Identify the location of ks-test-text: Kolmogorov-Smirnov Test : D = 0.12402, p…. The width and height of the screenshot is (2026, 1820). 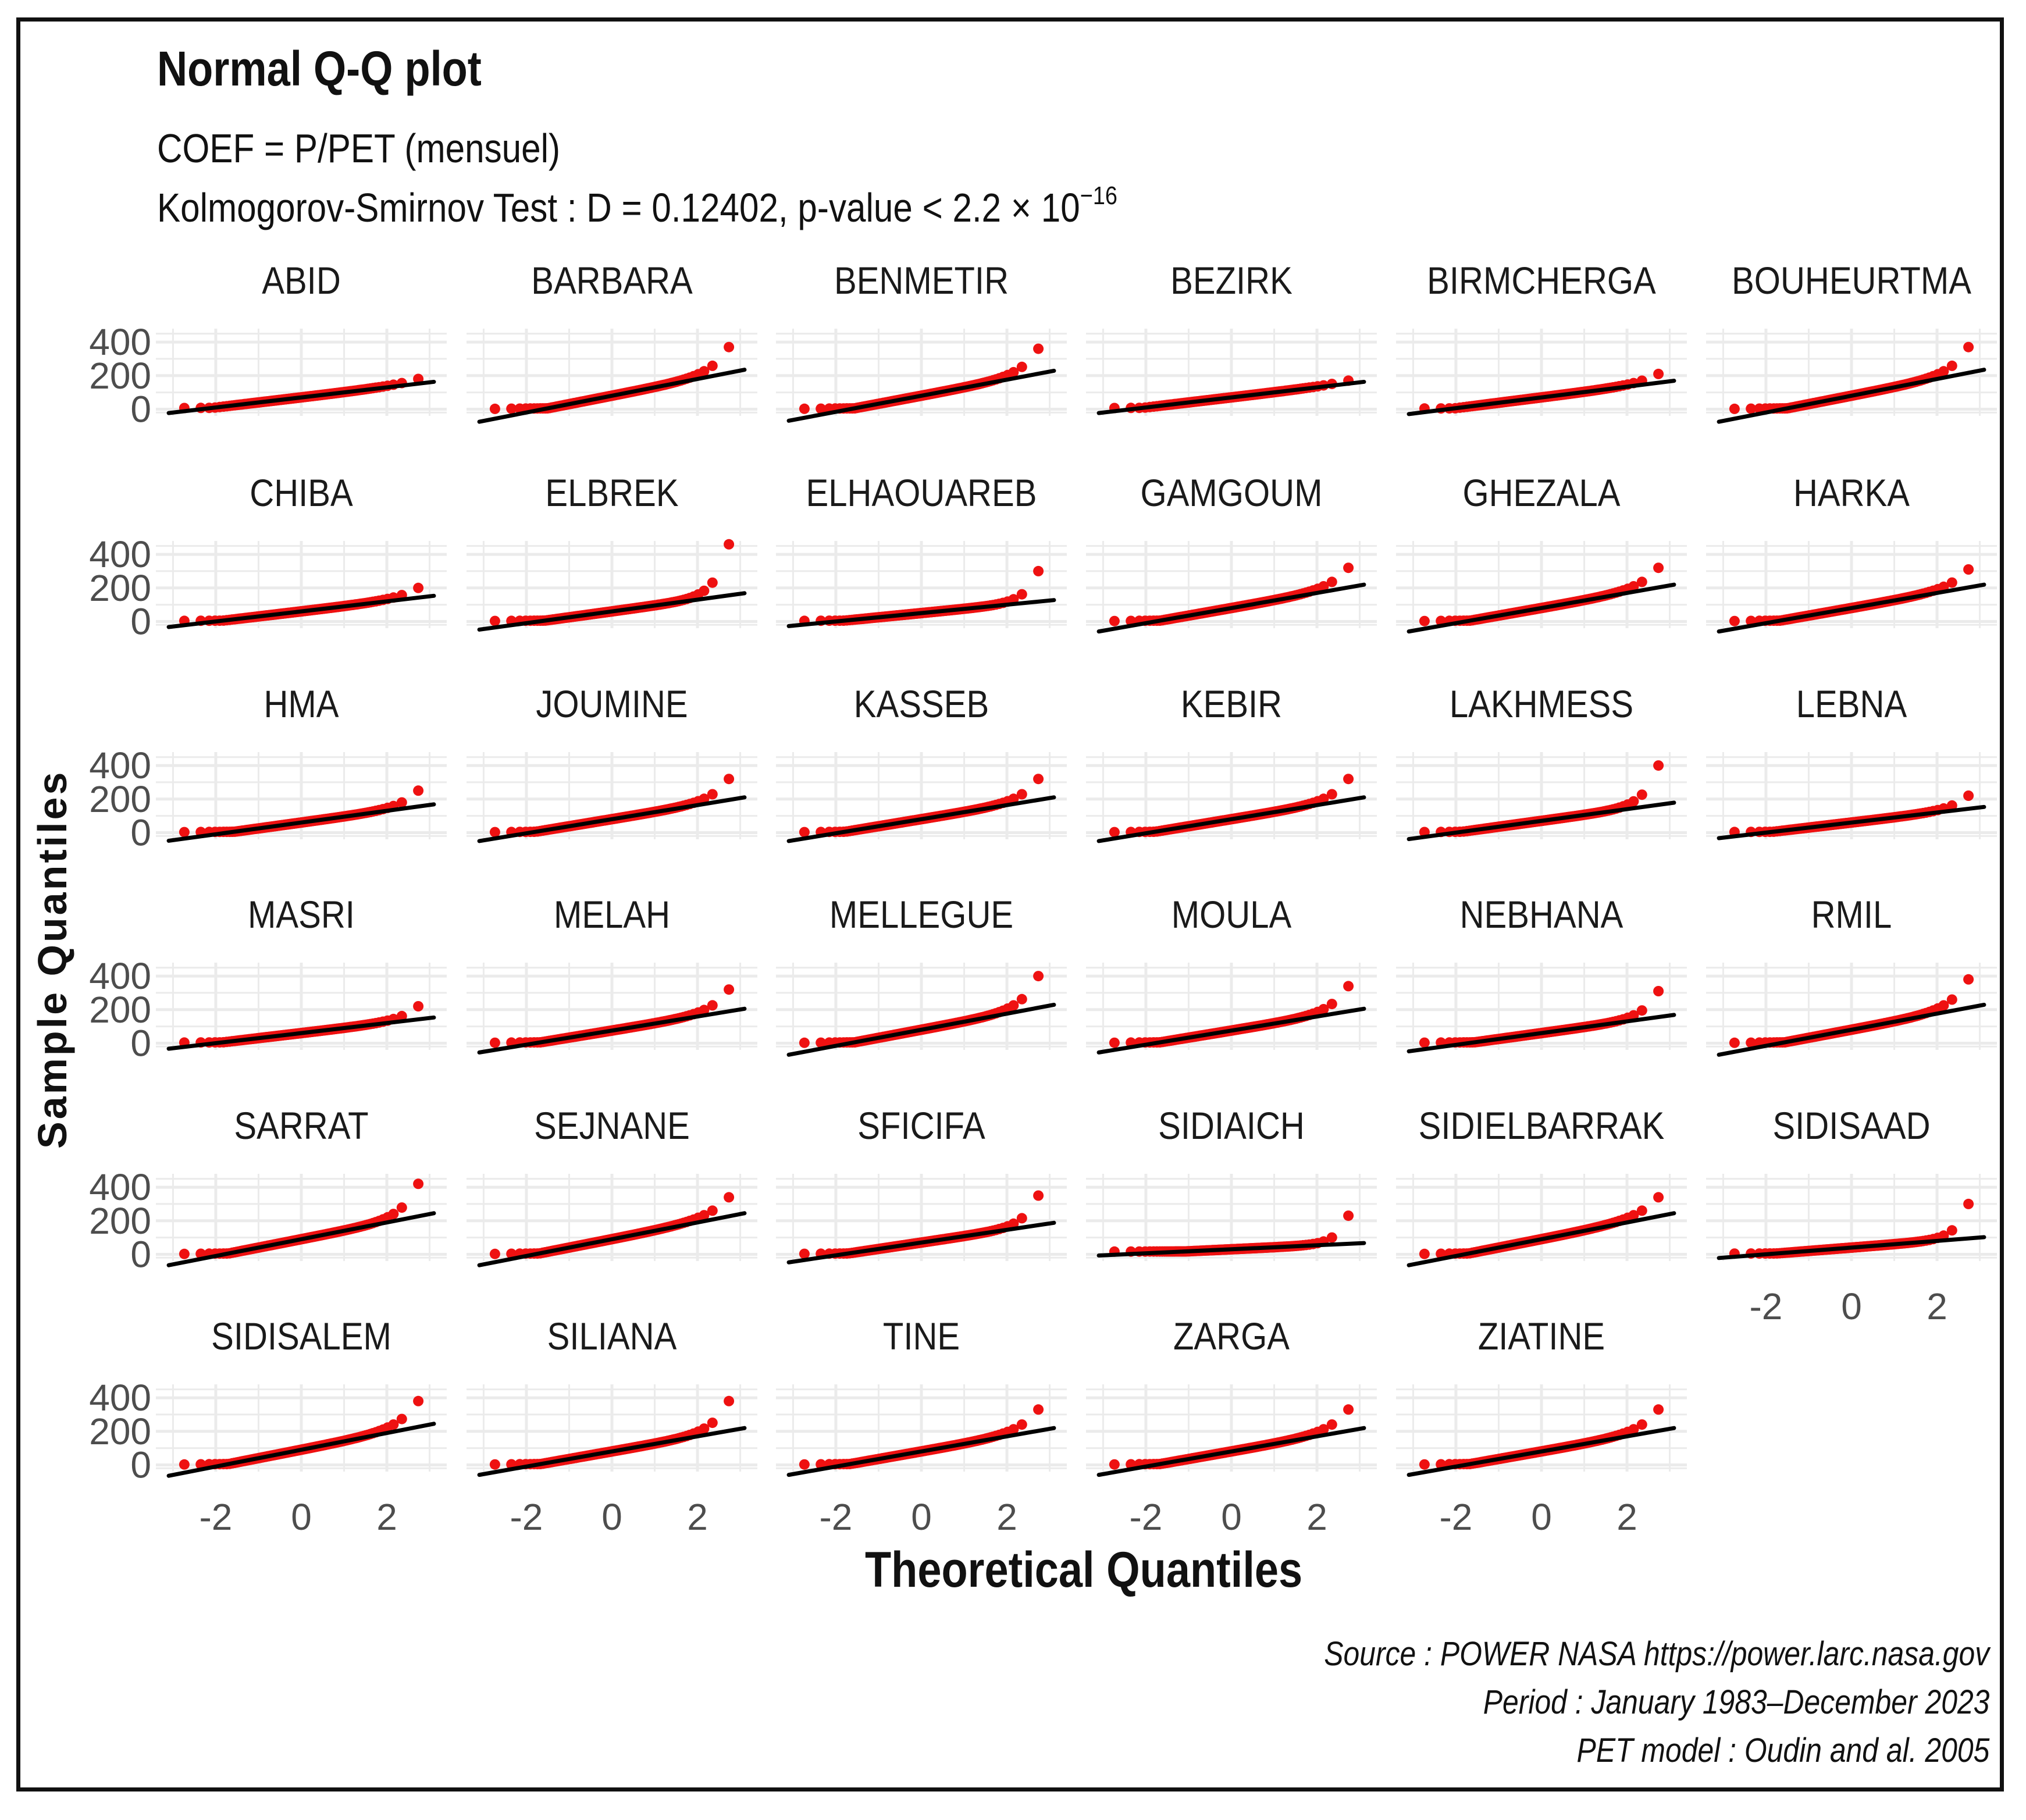
(618, 208).